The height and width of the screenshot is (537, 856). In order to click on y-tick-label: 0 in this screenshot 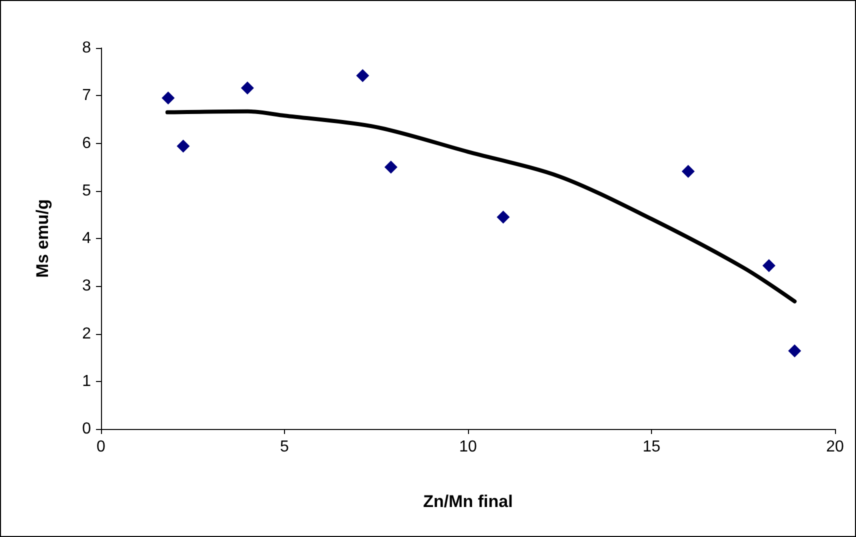, I will do `click(87, 429)`.